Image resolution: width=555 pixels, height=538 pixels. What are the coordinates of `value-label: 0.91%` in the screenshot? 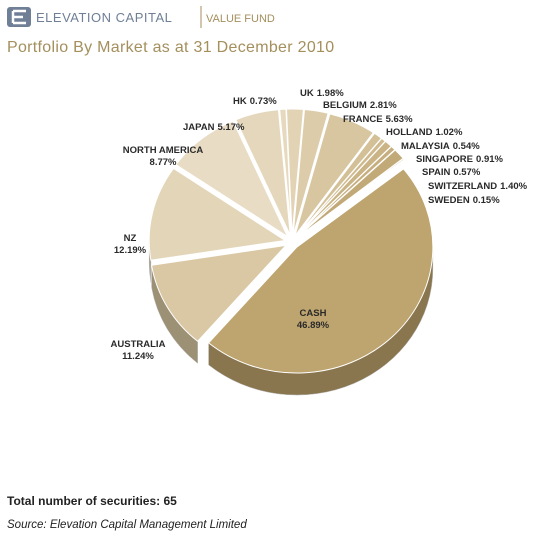 It's located at (489, 159).